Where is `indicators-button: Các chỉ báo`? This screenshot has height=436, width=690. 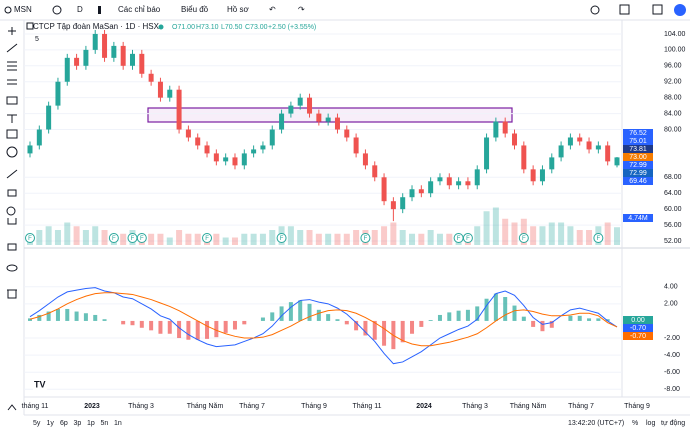
indicators-button: Các chỉ báo is located at coordinates (139, 9).